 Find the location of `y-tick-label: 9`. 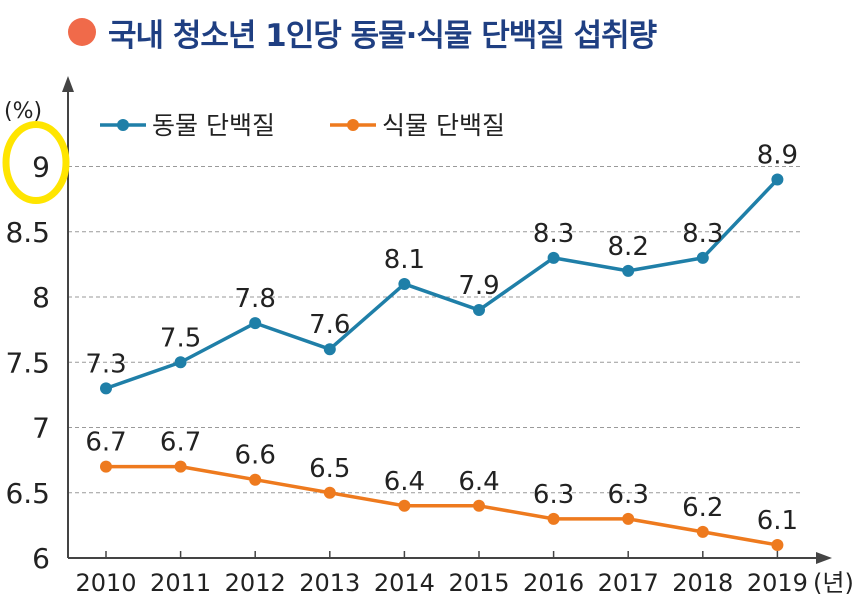

y-tick-label: 9 is located at coordinates (41, 167).